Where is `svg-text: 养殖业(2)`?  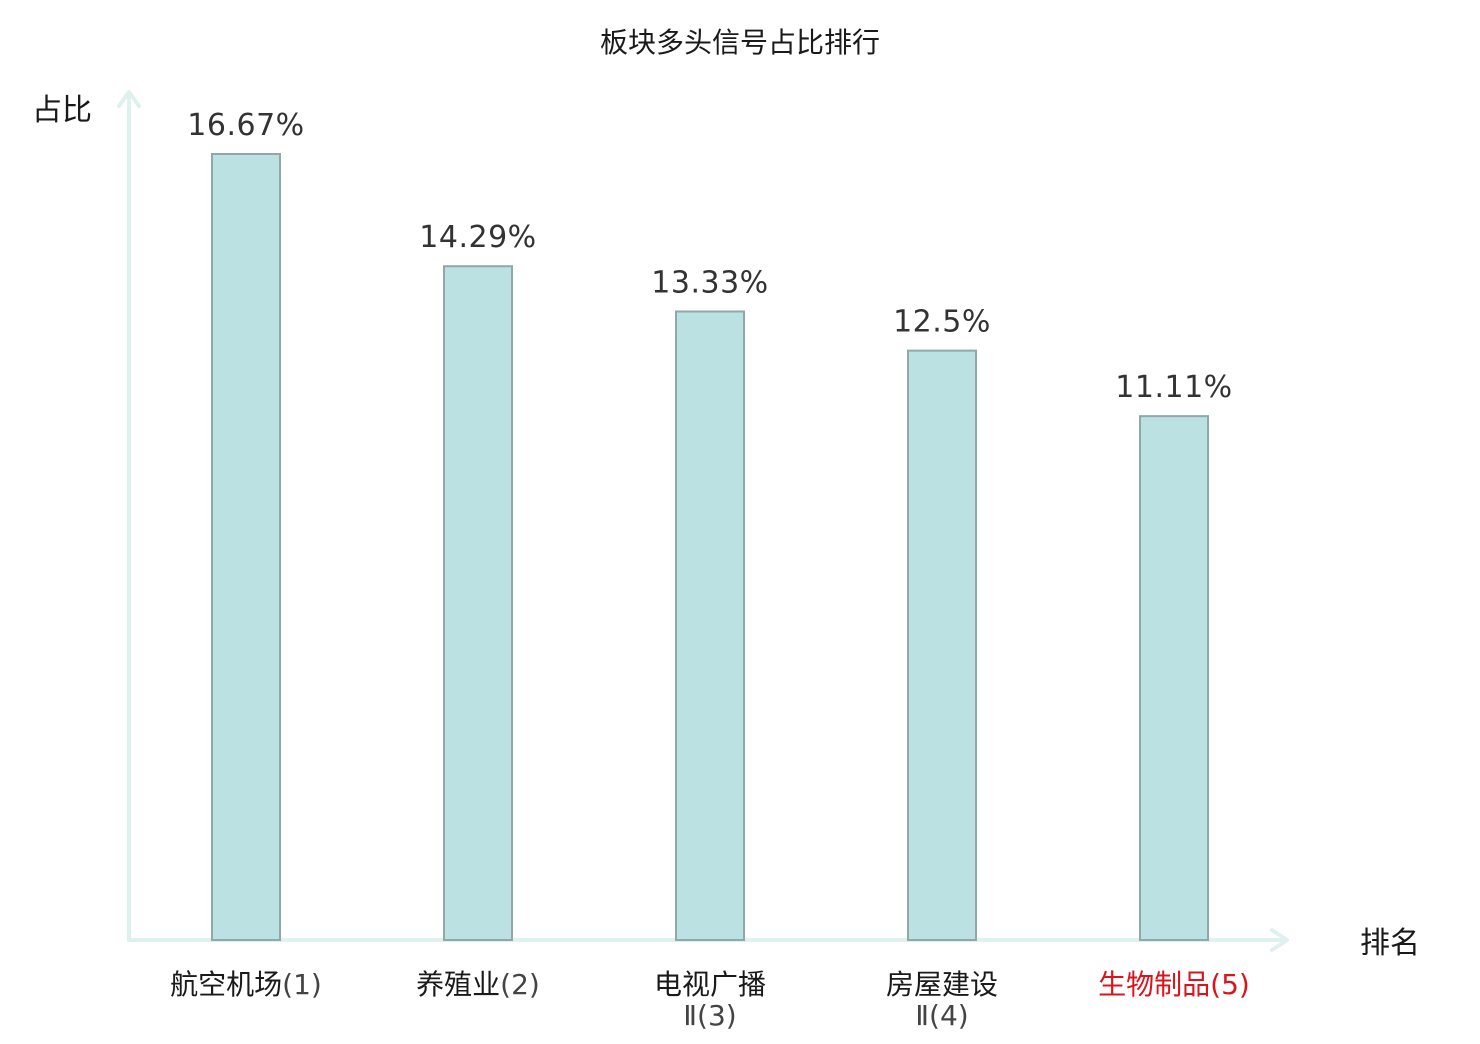 svg-text: 养殖业(2) is located at coordinates (478, 984).